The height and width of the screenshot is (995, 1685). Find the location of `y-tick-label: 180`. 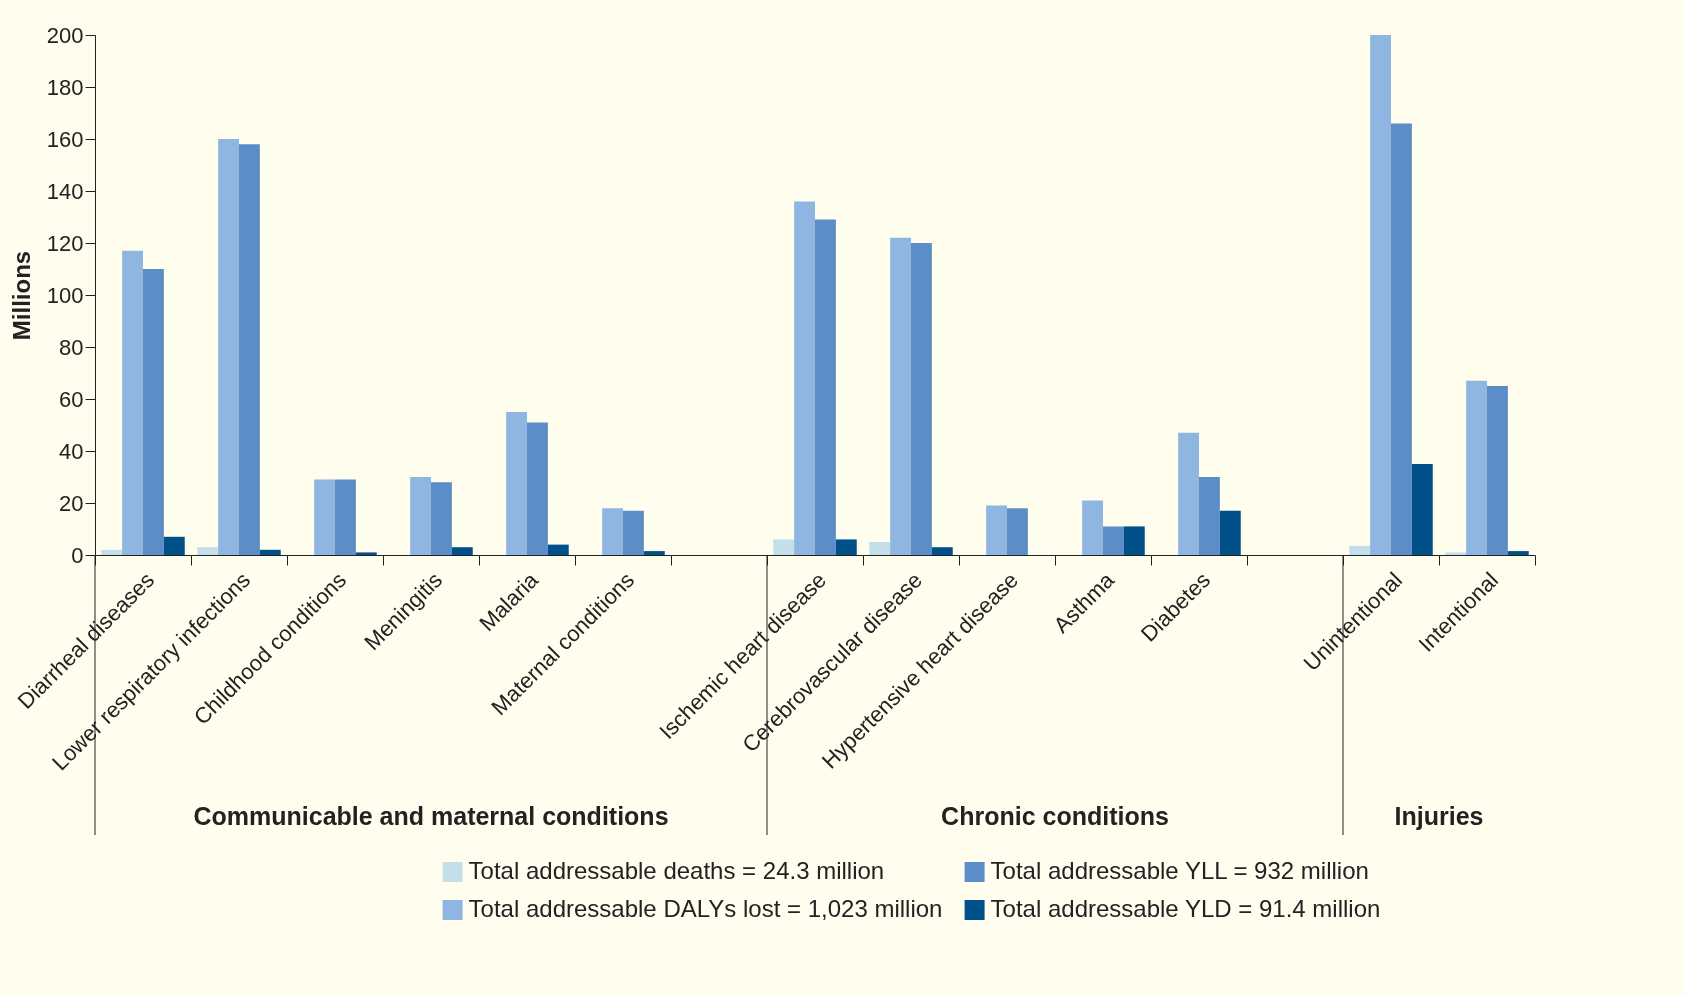

y-tick-label: 180 is located at coordinates (65, 87).